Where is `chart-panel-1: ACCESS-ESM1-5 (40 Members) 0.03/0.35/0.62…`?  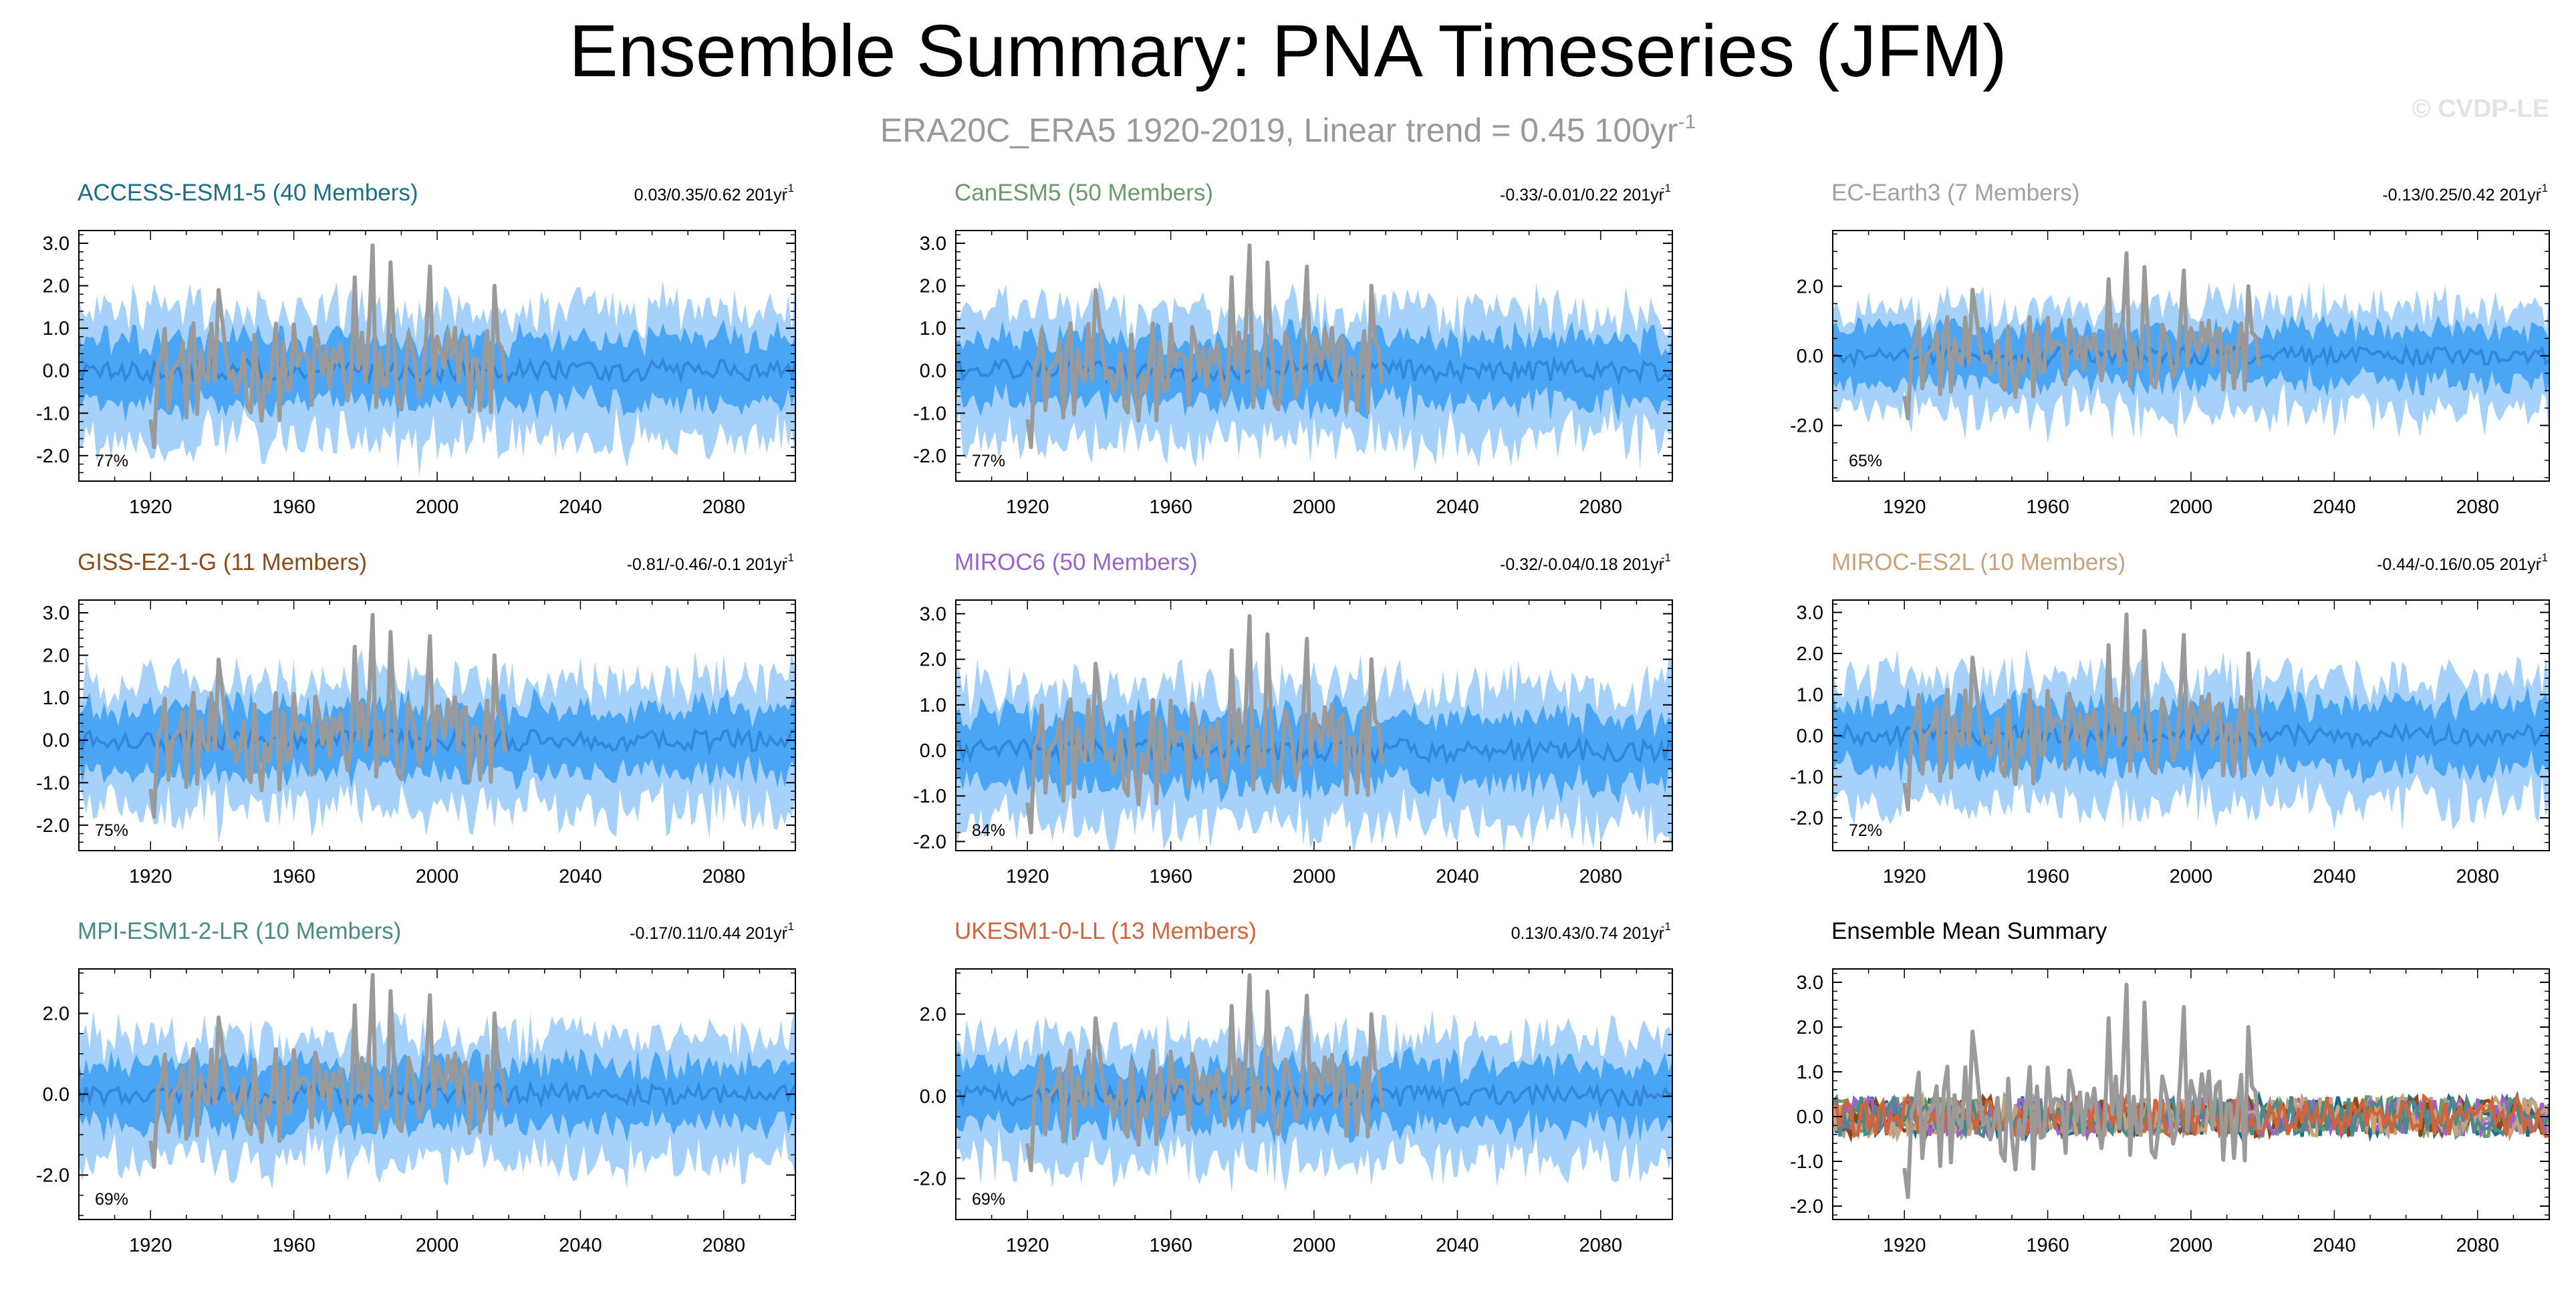
chart-panel-1: ACCESS-ESM1-5 (40 Members) 0.03/0.35/0.62… is located at coordinates (416, 349).